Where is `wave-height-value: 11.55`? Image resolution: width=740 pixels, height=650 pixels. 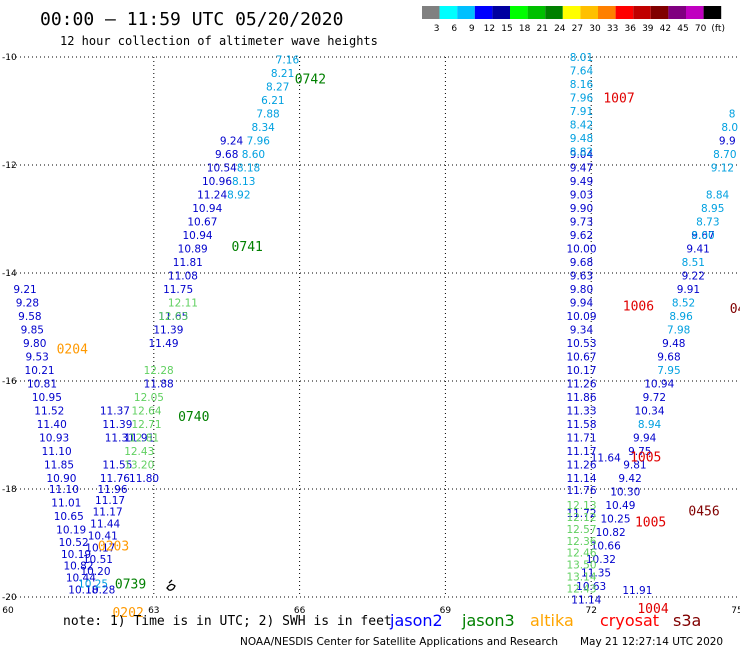
wave-height-value: 11.55 is located at coordinates (117, 466).